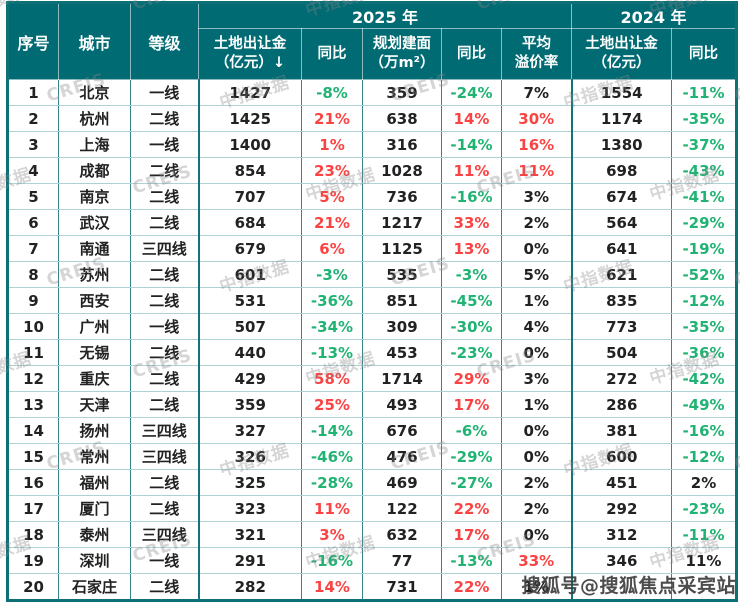 This screenshot has height=602, width=740. Describe the element at coordinates (332, 456) in the screenshot. I see `cell-yoy25: -46%` at that location.